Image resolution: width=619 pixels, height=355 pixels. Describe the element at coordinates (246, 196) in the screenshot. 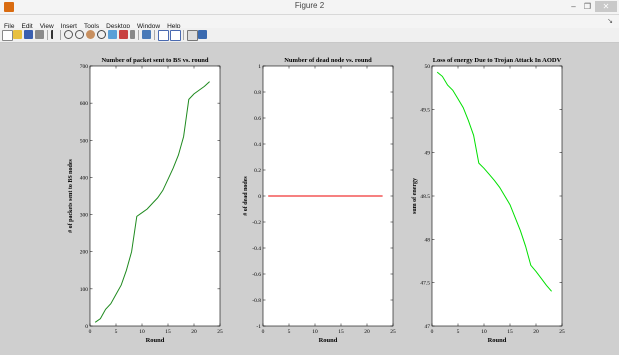

I see `y-axis-label: # of dead nodes` at that location.